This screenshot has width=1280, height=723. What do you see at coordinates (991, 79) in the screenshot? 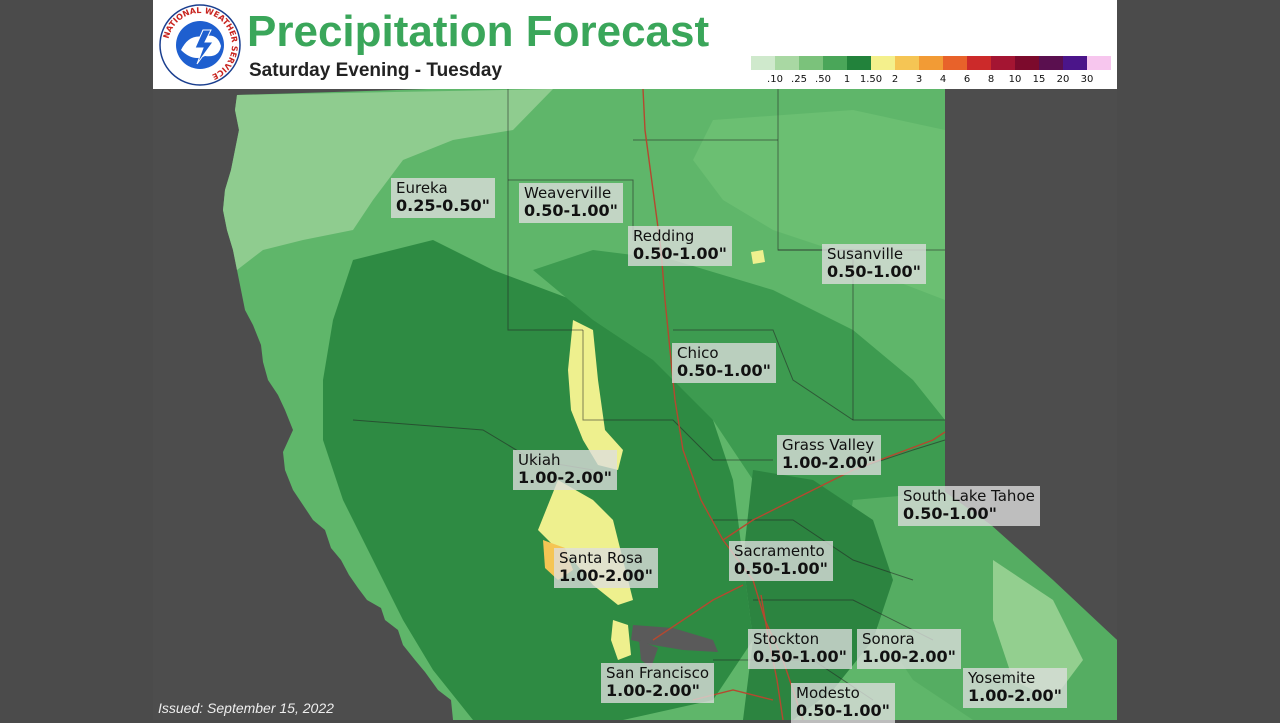
I see `legend-tick-label: 8` at bounding box center [991, 79].